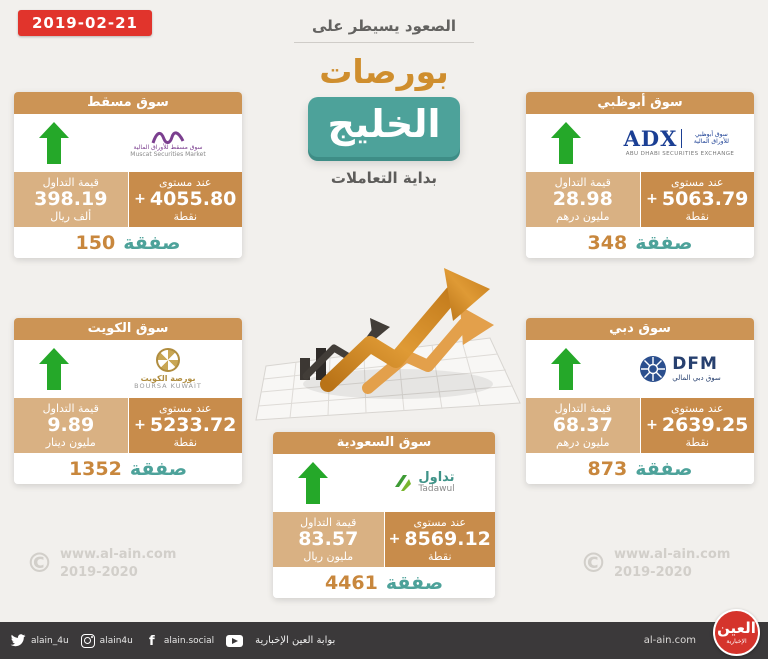 The image size is (768, 659). I want to click on dfm-logo: DFM سوق دبي المالي, so click(680, 369).